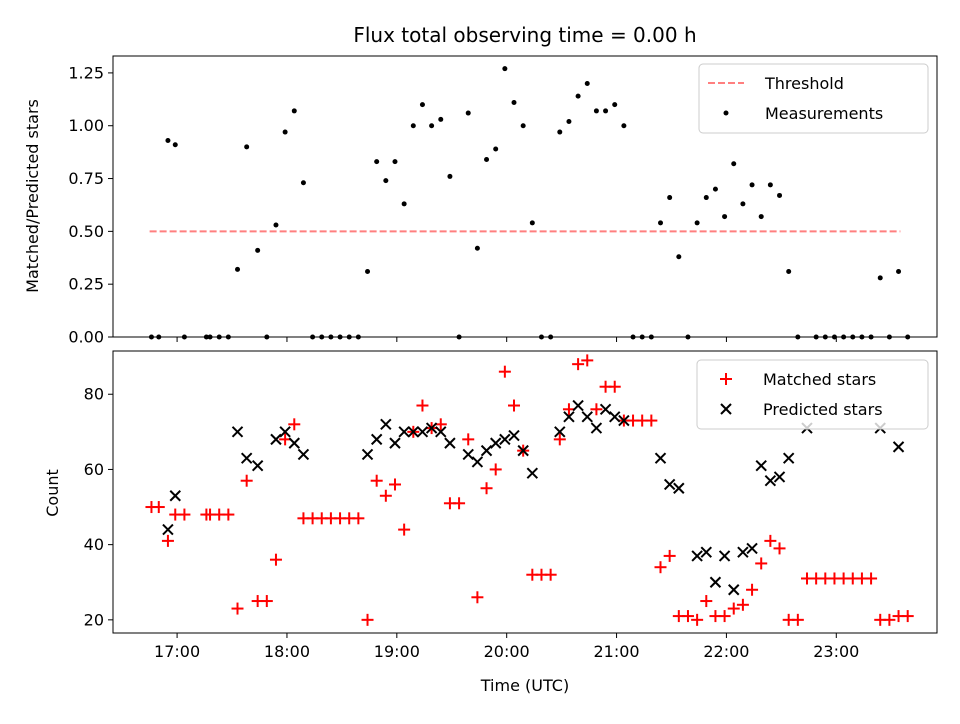 This screenshot has width=960, height=724. Describe the element at coordinates (94, 544) in the screenshot. I see `y-tick-label: 40` at that location.